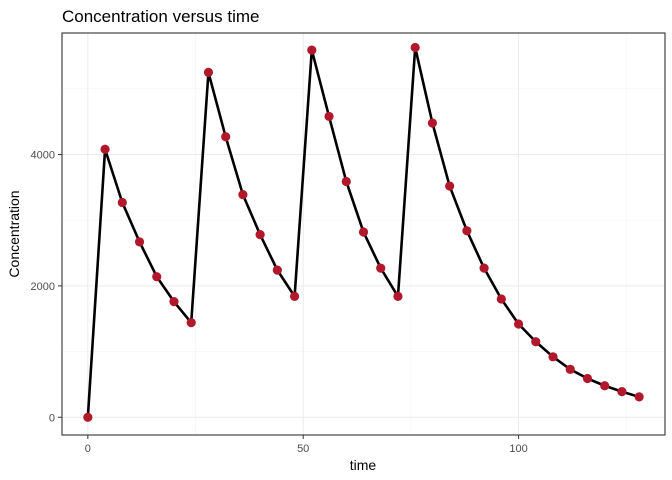 The image size is (672, 480). What do you see at coordinates (52, 418) in the screenshot?
I see `y-tick-label: 0` at bounding box center [52, 418].